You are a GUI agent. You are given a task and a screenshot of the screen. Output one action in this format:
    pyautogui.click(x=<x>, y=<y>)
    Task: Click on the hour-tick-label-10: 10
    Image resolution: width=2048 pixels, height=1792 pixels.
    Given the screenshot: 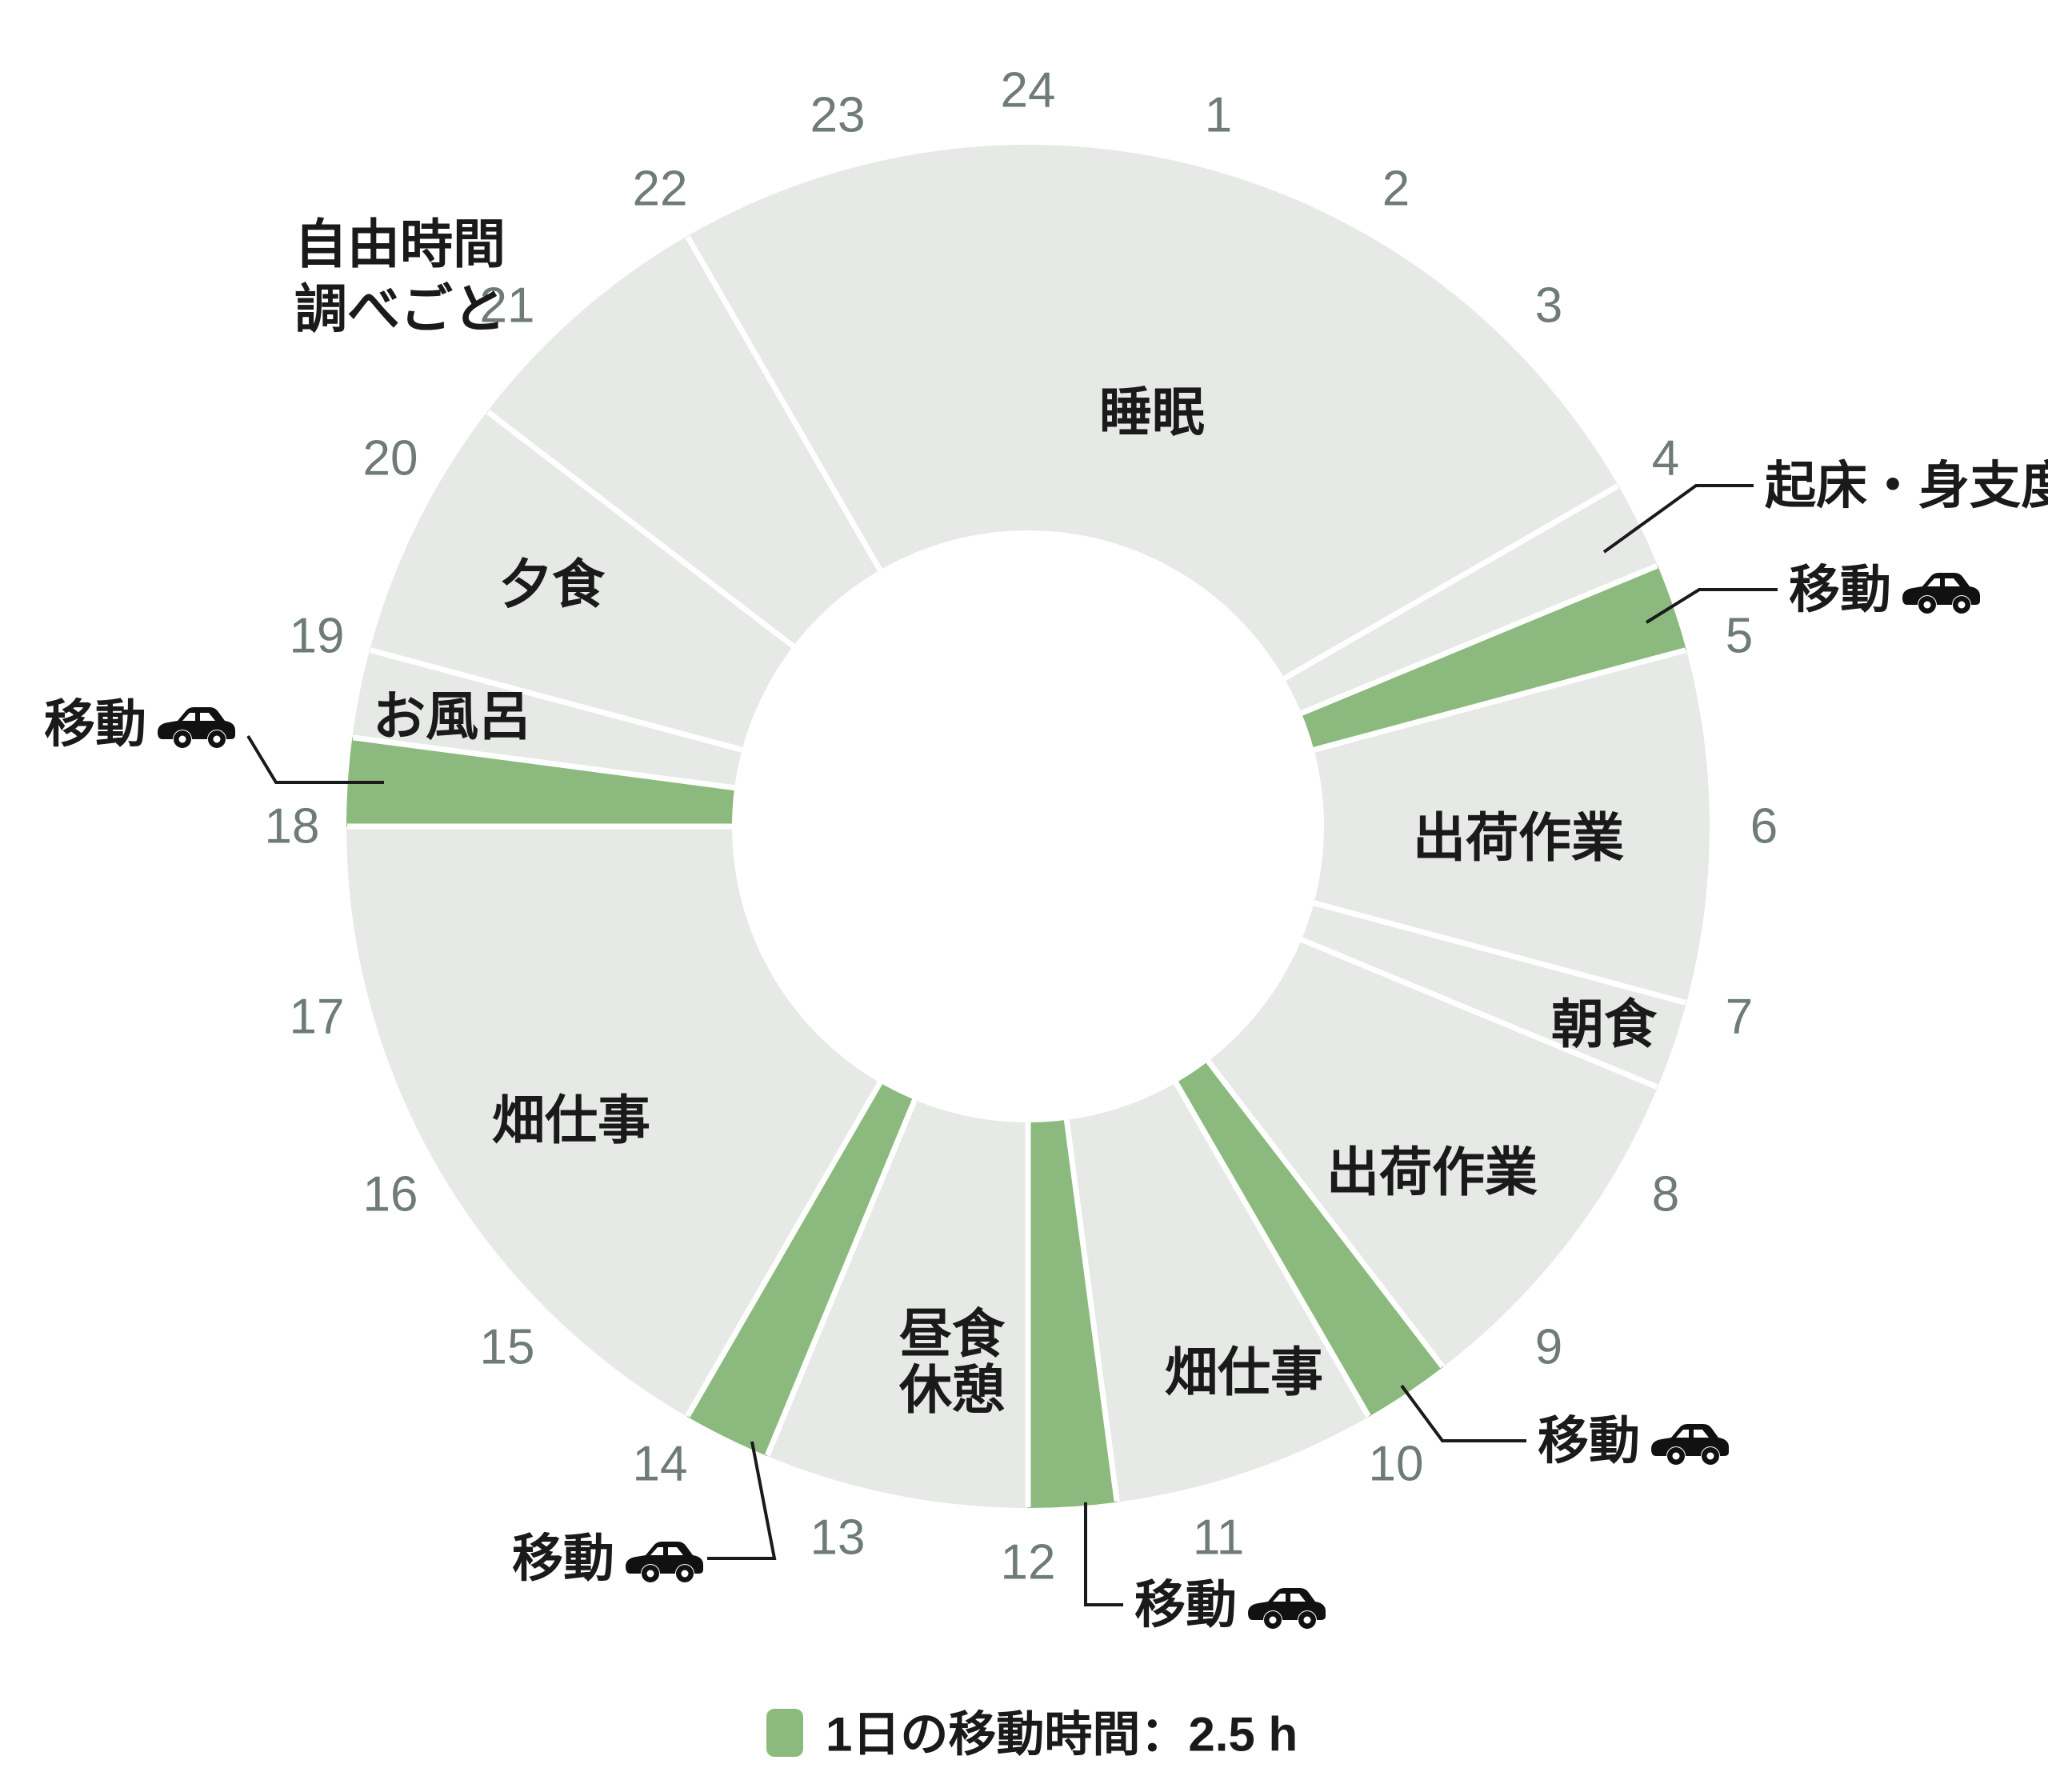 What is the action you would take?
    pyautogui.click(x=1396, y=1464)
    